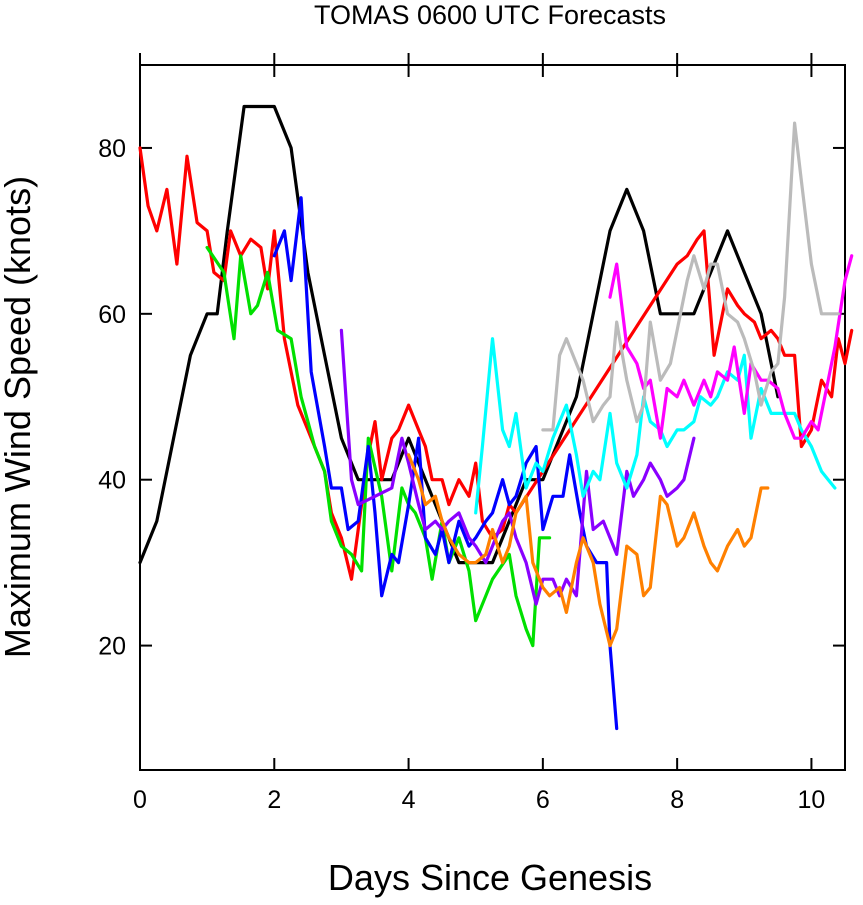 The image size is (863, 905). Describe the element at coordinates (274, 800) in the screenshot. I see `x-tick-label: 2` at that location.